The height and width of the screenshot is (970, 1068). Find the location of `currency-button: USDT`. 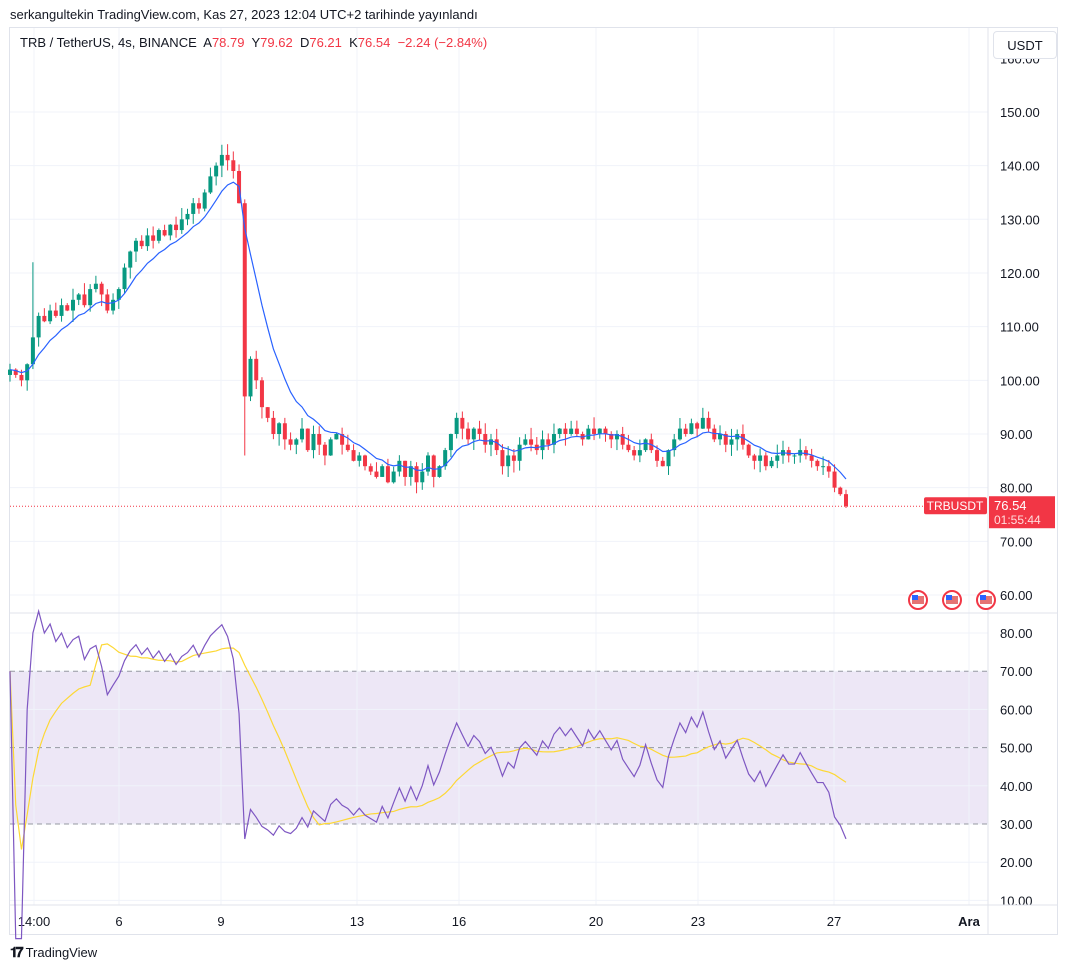

currency-button: USDT is located at coordinates (1025, 45).